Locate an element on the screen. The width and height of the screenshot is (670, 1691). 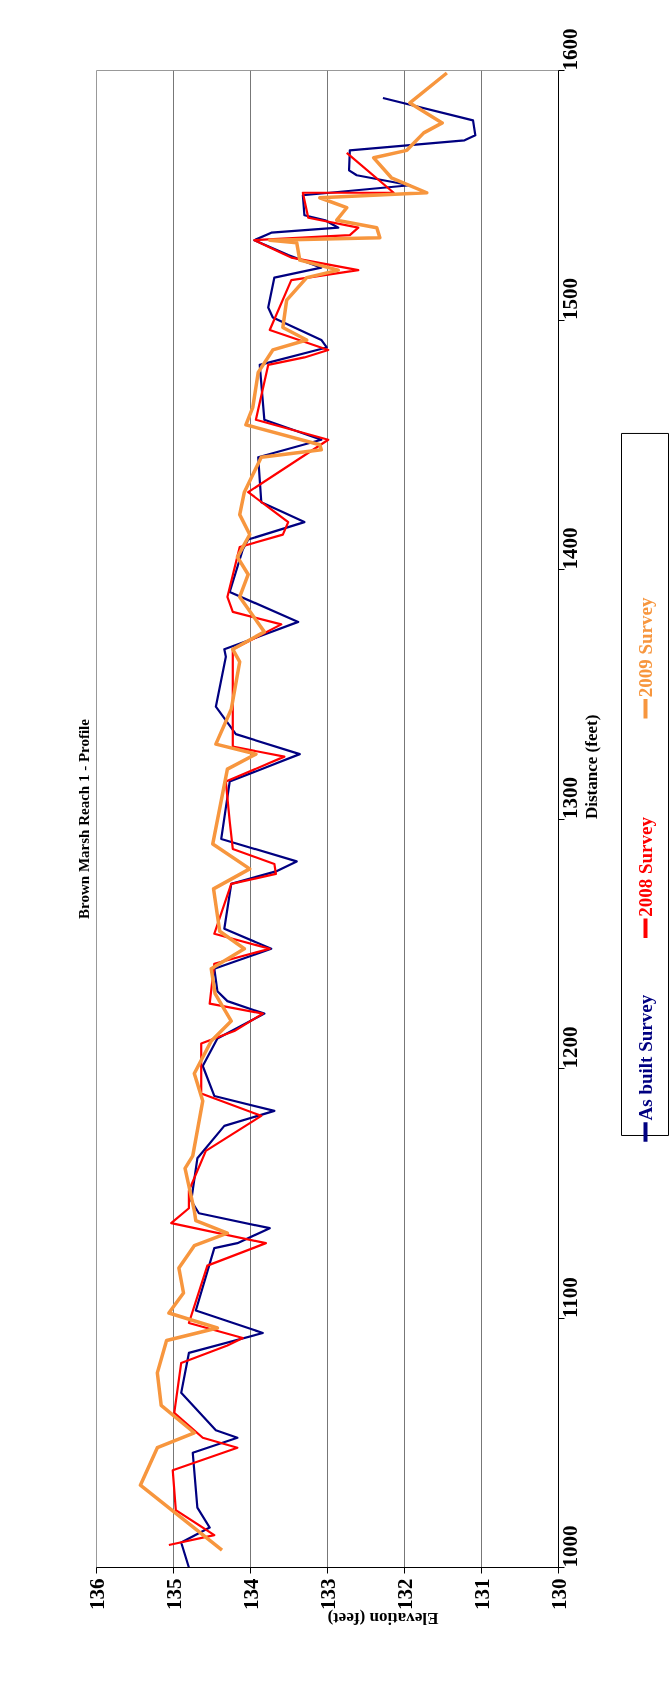
y-tick-label: 1000 is located at coordinates (569, 1546).